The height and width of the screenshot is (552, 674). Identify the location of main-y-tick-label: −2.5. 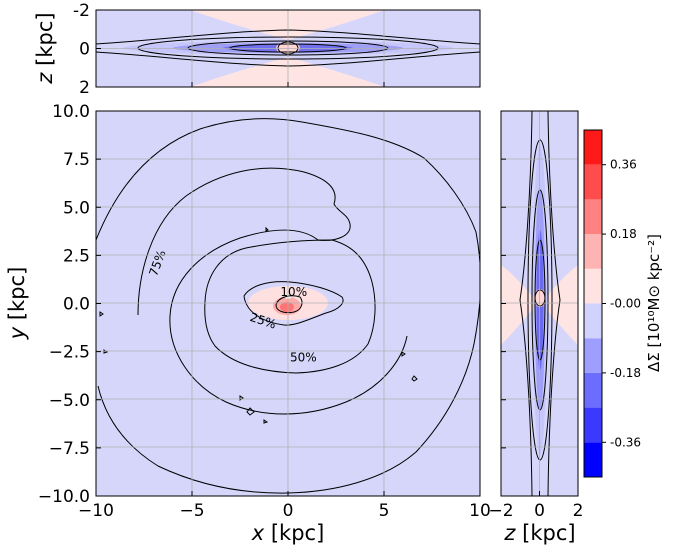
(69, 353).